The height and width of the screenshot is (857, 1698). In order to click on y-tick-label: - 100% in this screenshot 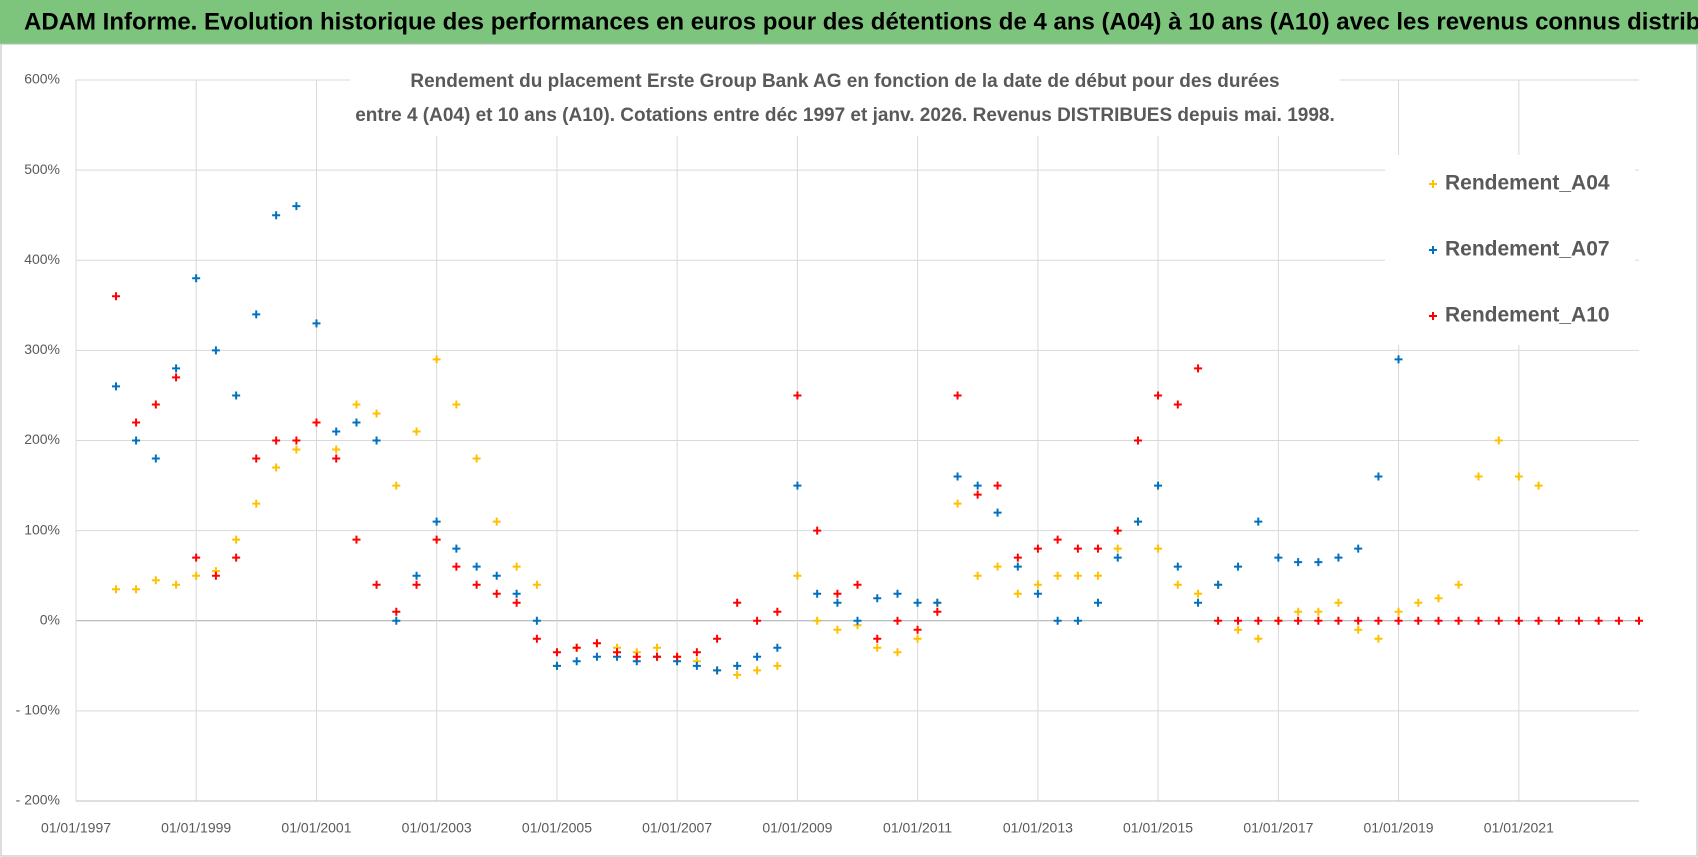, I will do `click(38, 710)`.